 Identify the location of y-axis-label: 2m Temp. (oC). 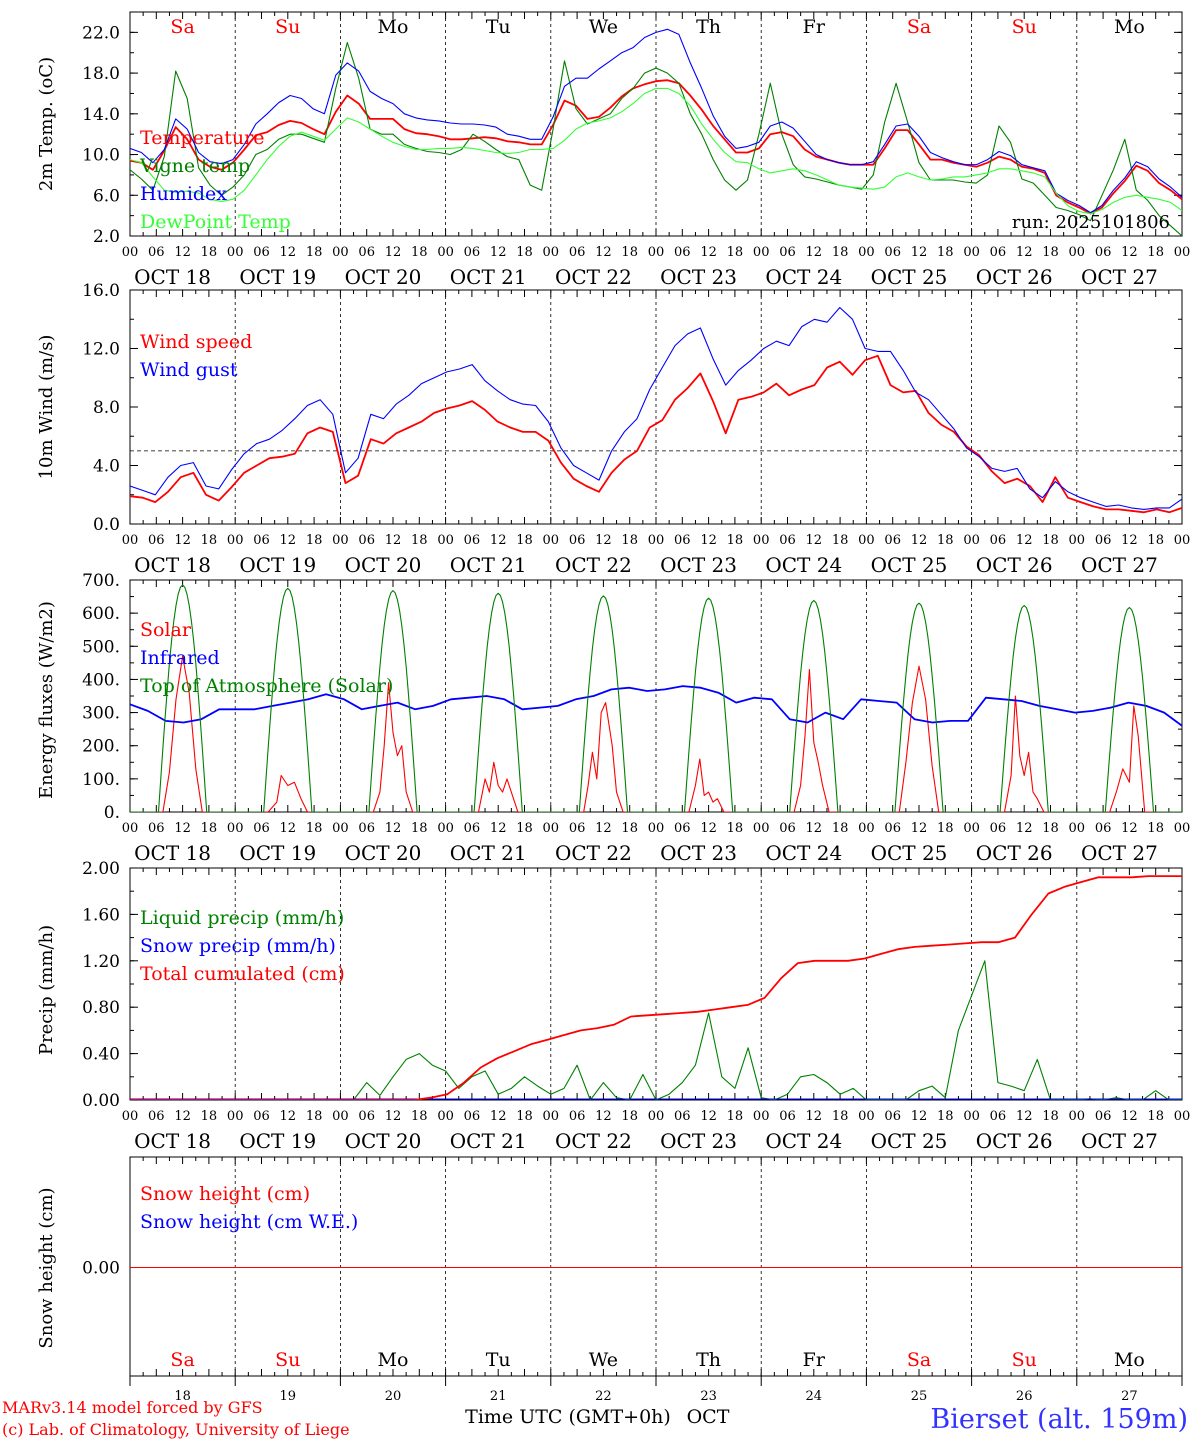
(46, 124).